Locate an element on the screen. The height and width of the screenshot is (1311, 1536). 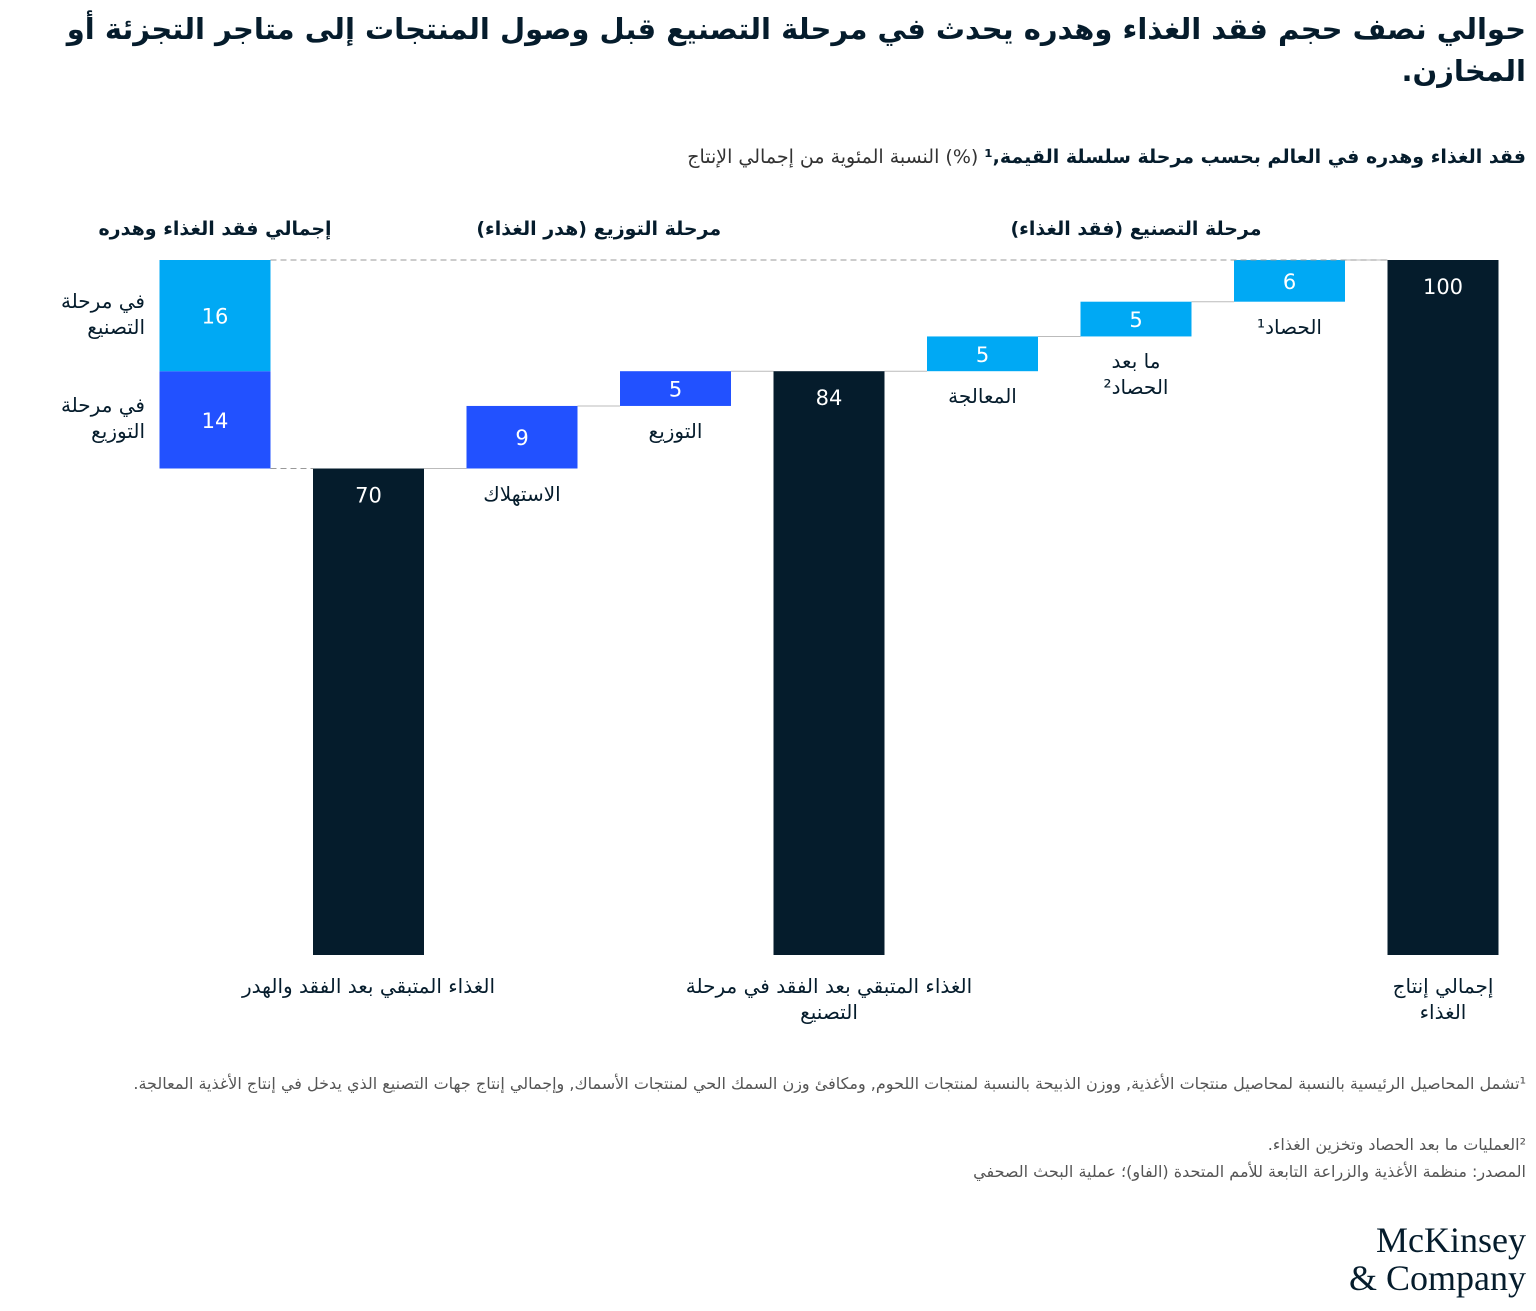
unit: (%) النسبة المئوية من إجمالي الإنتاج is located at coordinates (833, 157).